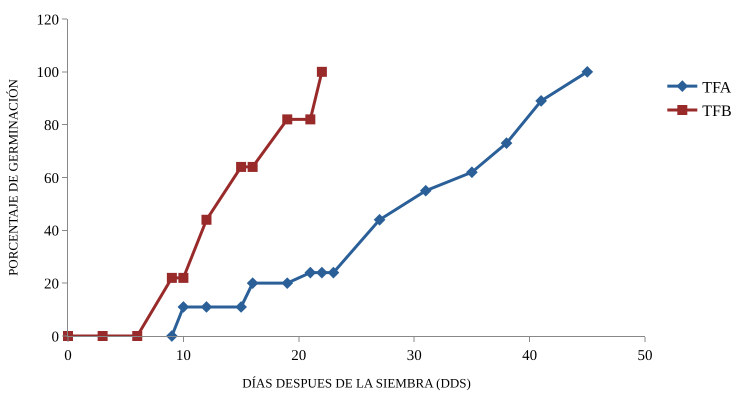 The width and height of the screenshot is (755, 400). What do you see at coordinates (51, 232) in the screenshot?
I see `y-tick-label: 40` at bounding box center [51, 232].